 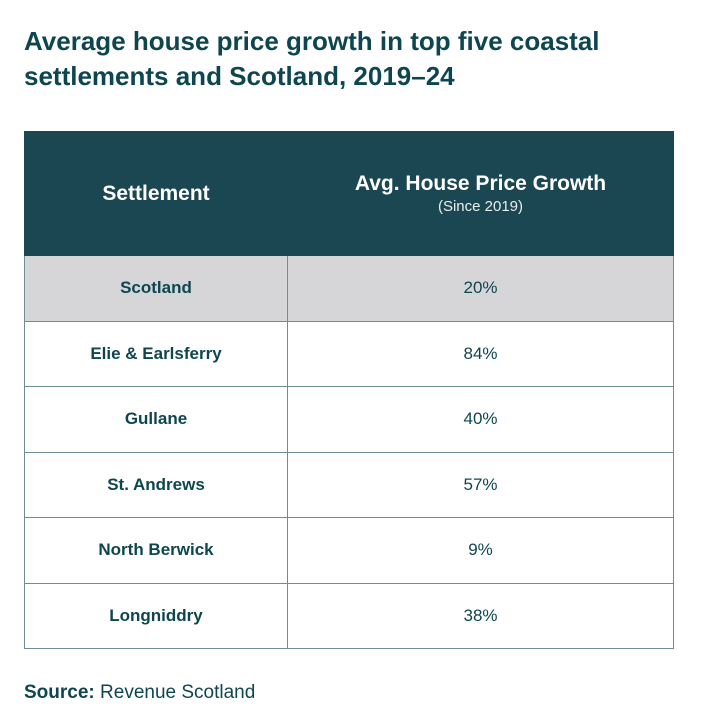 What do you see at coordinates (480, 550) in the screenshot?
I see `growth-cell: 9%` at bounding box center [480, 550].